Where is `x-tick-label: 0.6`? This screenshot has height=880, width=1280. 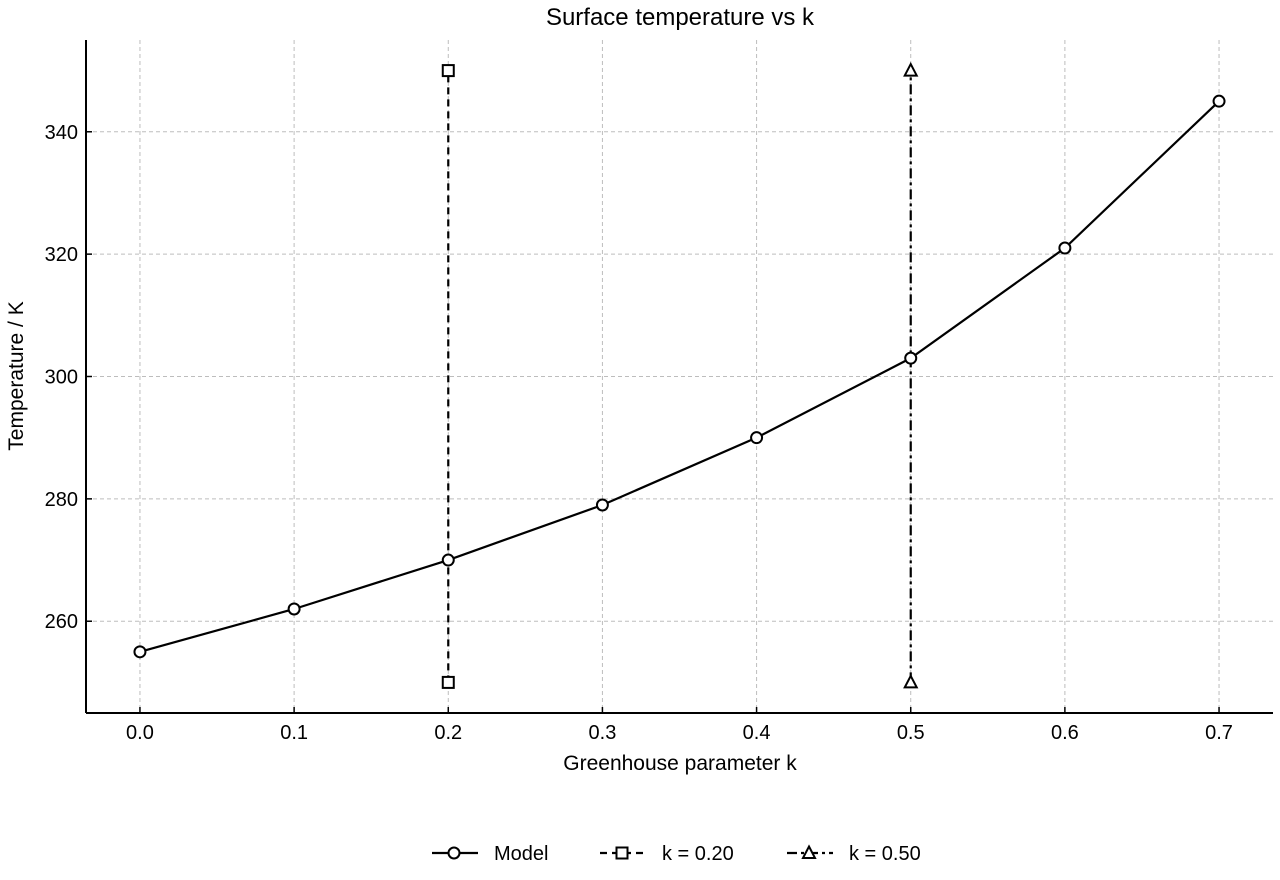 x-tick-label: 0.6 is located at coordinates (1065, 733).